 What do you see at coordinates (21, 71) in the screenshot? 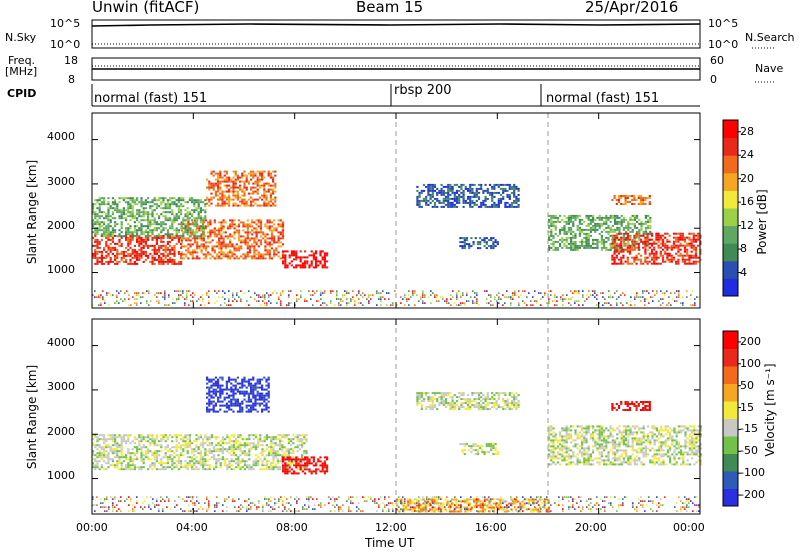
I see `freq-unit: [MHz]` at bounding box center [21, 71].